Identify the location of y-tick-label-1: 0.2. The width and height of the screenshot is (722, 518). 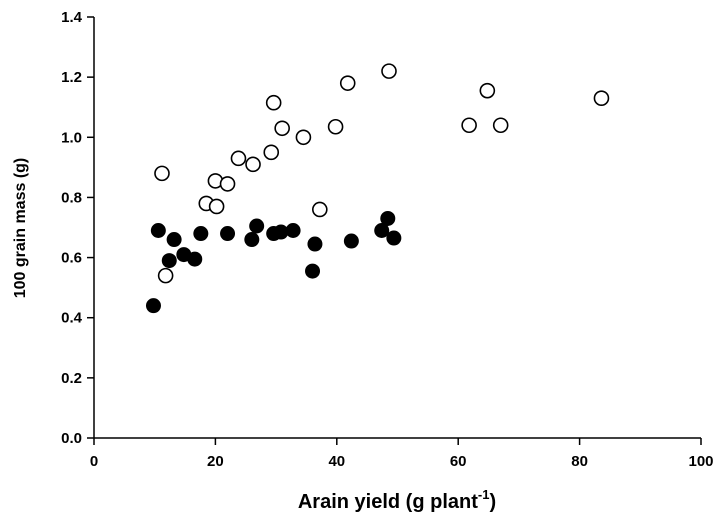
(71, 378).